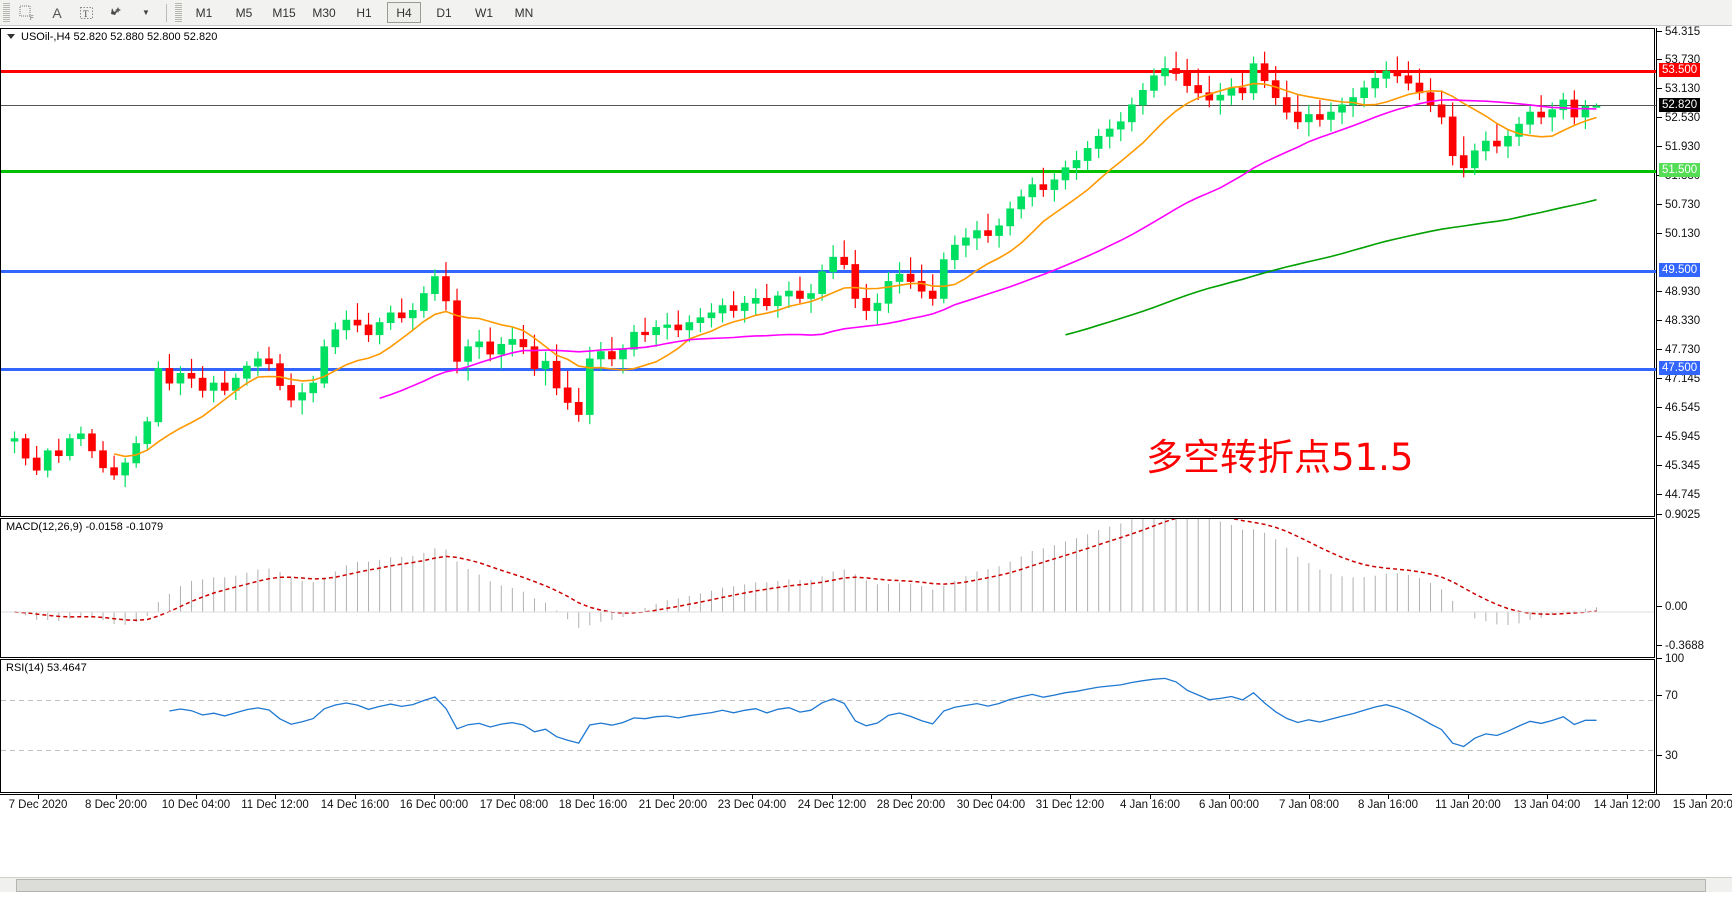  Describe the element at coordinates (911, 805) in the screenshot. I see `time-axis-label: 28 Dec 20:00` at that location.